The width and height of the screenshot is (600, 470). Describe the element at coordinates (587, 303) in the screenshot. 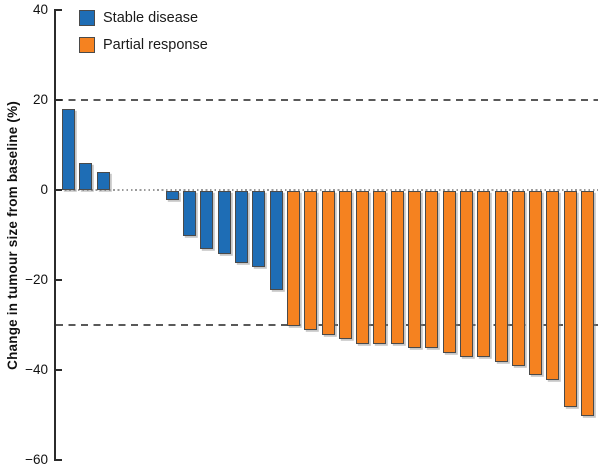

I see `bar-31-partial` at that location.